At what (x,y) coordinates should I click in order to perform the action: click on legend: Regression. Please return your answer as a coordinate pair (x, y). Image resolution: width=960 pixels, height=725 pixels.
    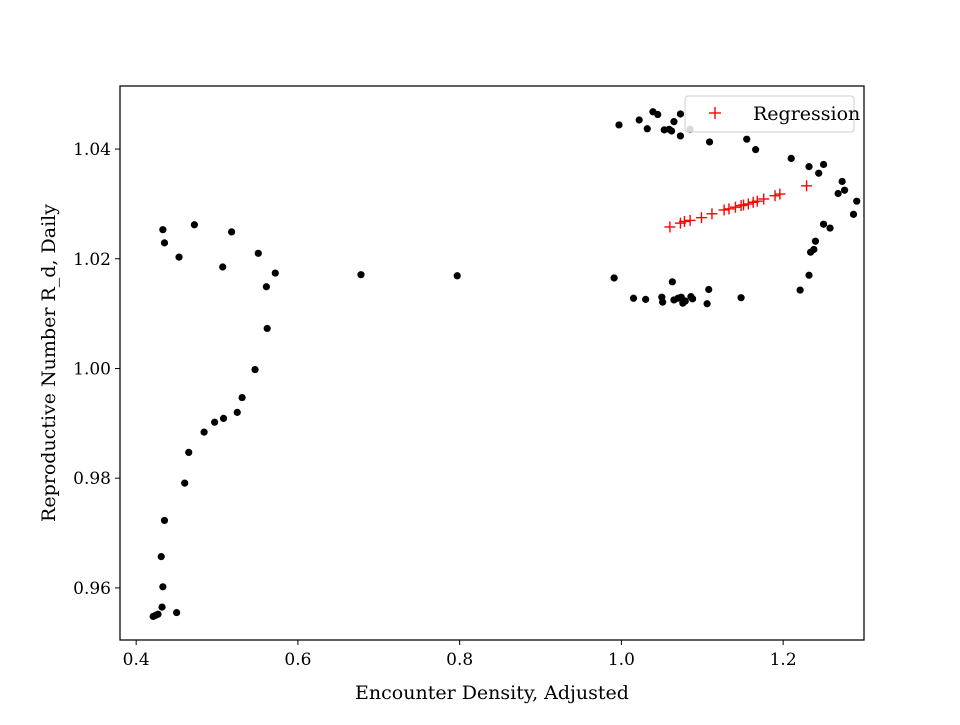
    Looking at the image, I should click on (772, 114).